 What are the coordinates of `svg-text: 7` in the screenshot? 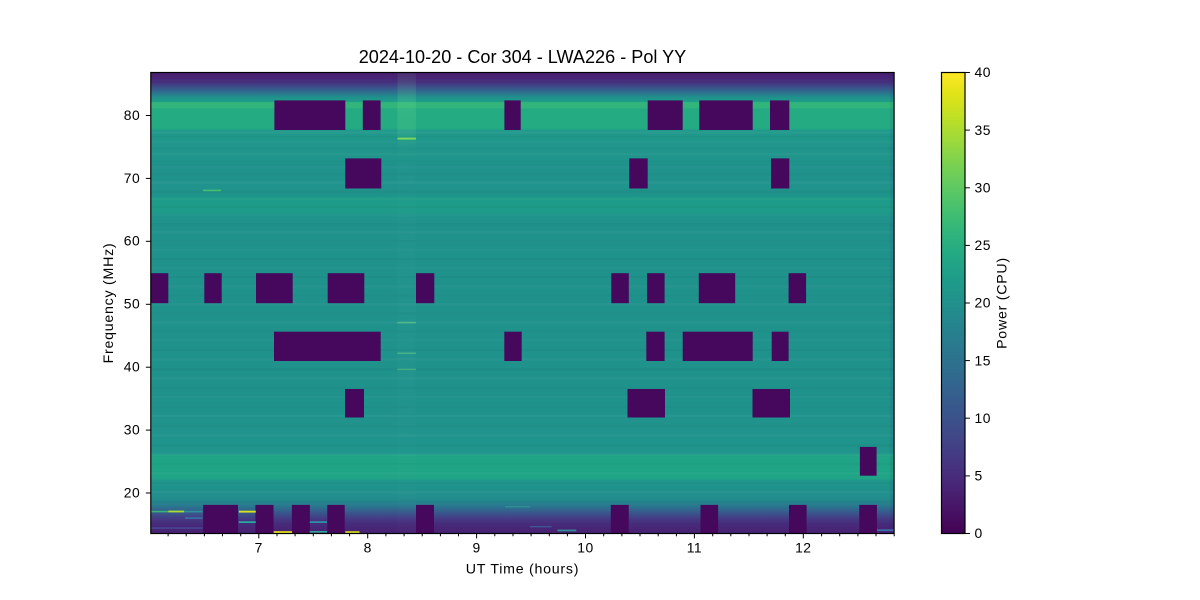 It's located at (259, 547).